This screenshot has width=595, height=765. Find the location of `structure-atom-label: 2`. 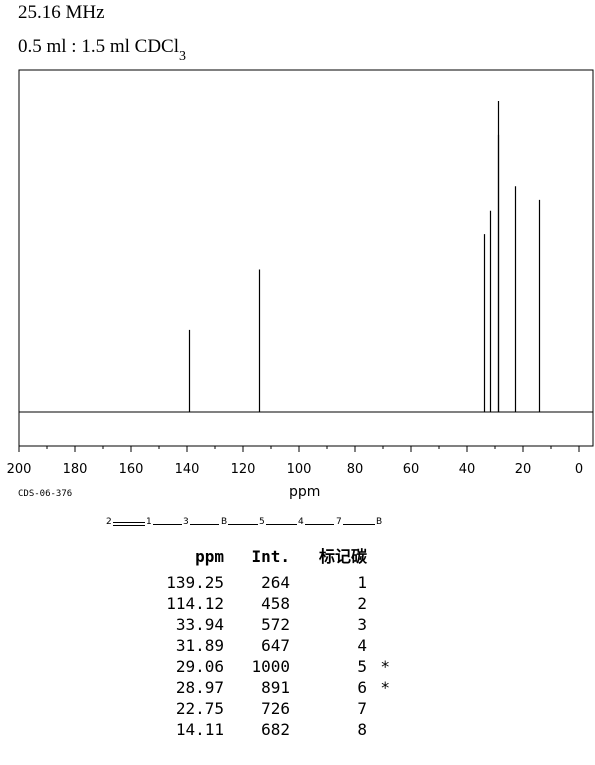

structure-atom-label: 2 is located at coordinates (109, 522).